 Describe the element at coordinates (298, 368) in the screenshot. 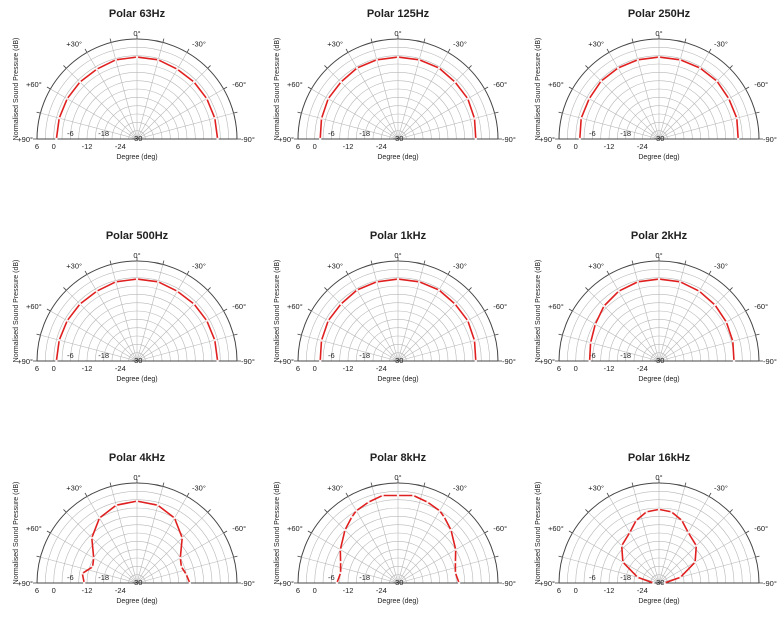

I see `radial-tick-label: 6` at that location.